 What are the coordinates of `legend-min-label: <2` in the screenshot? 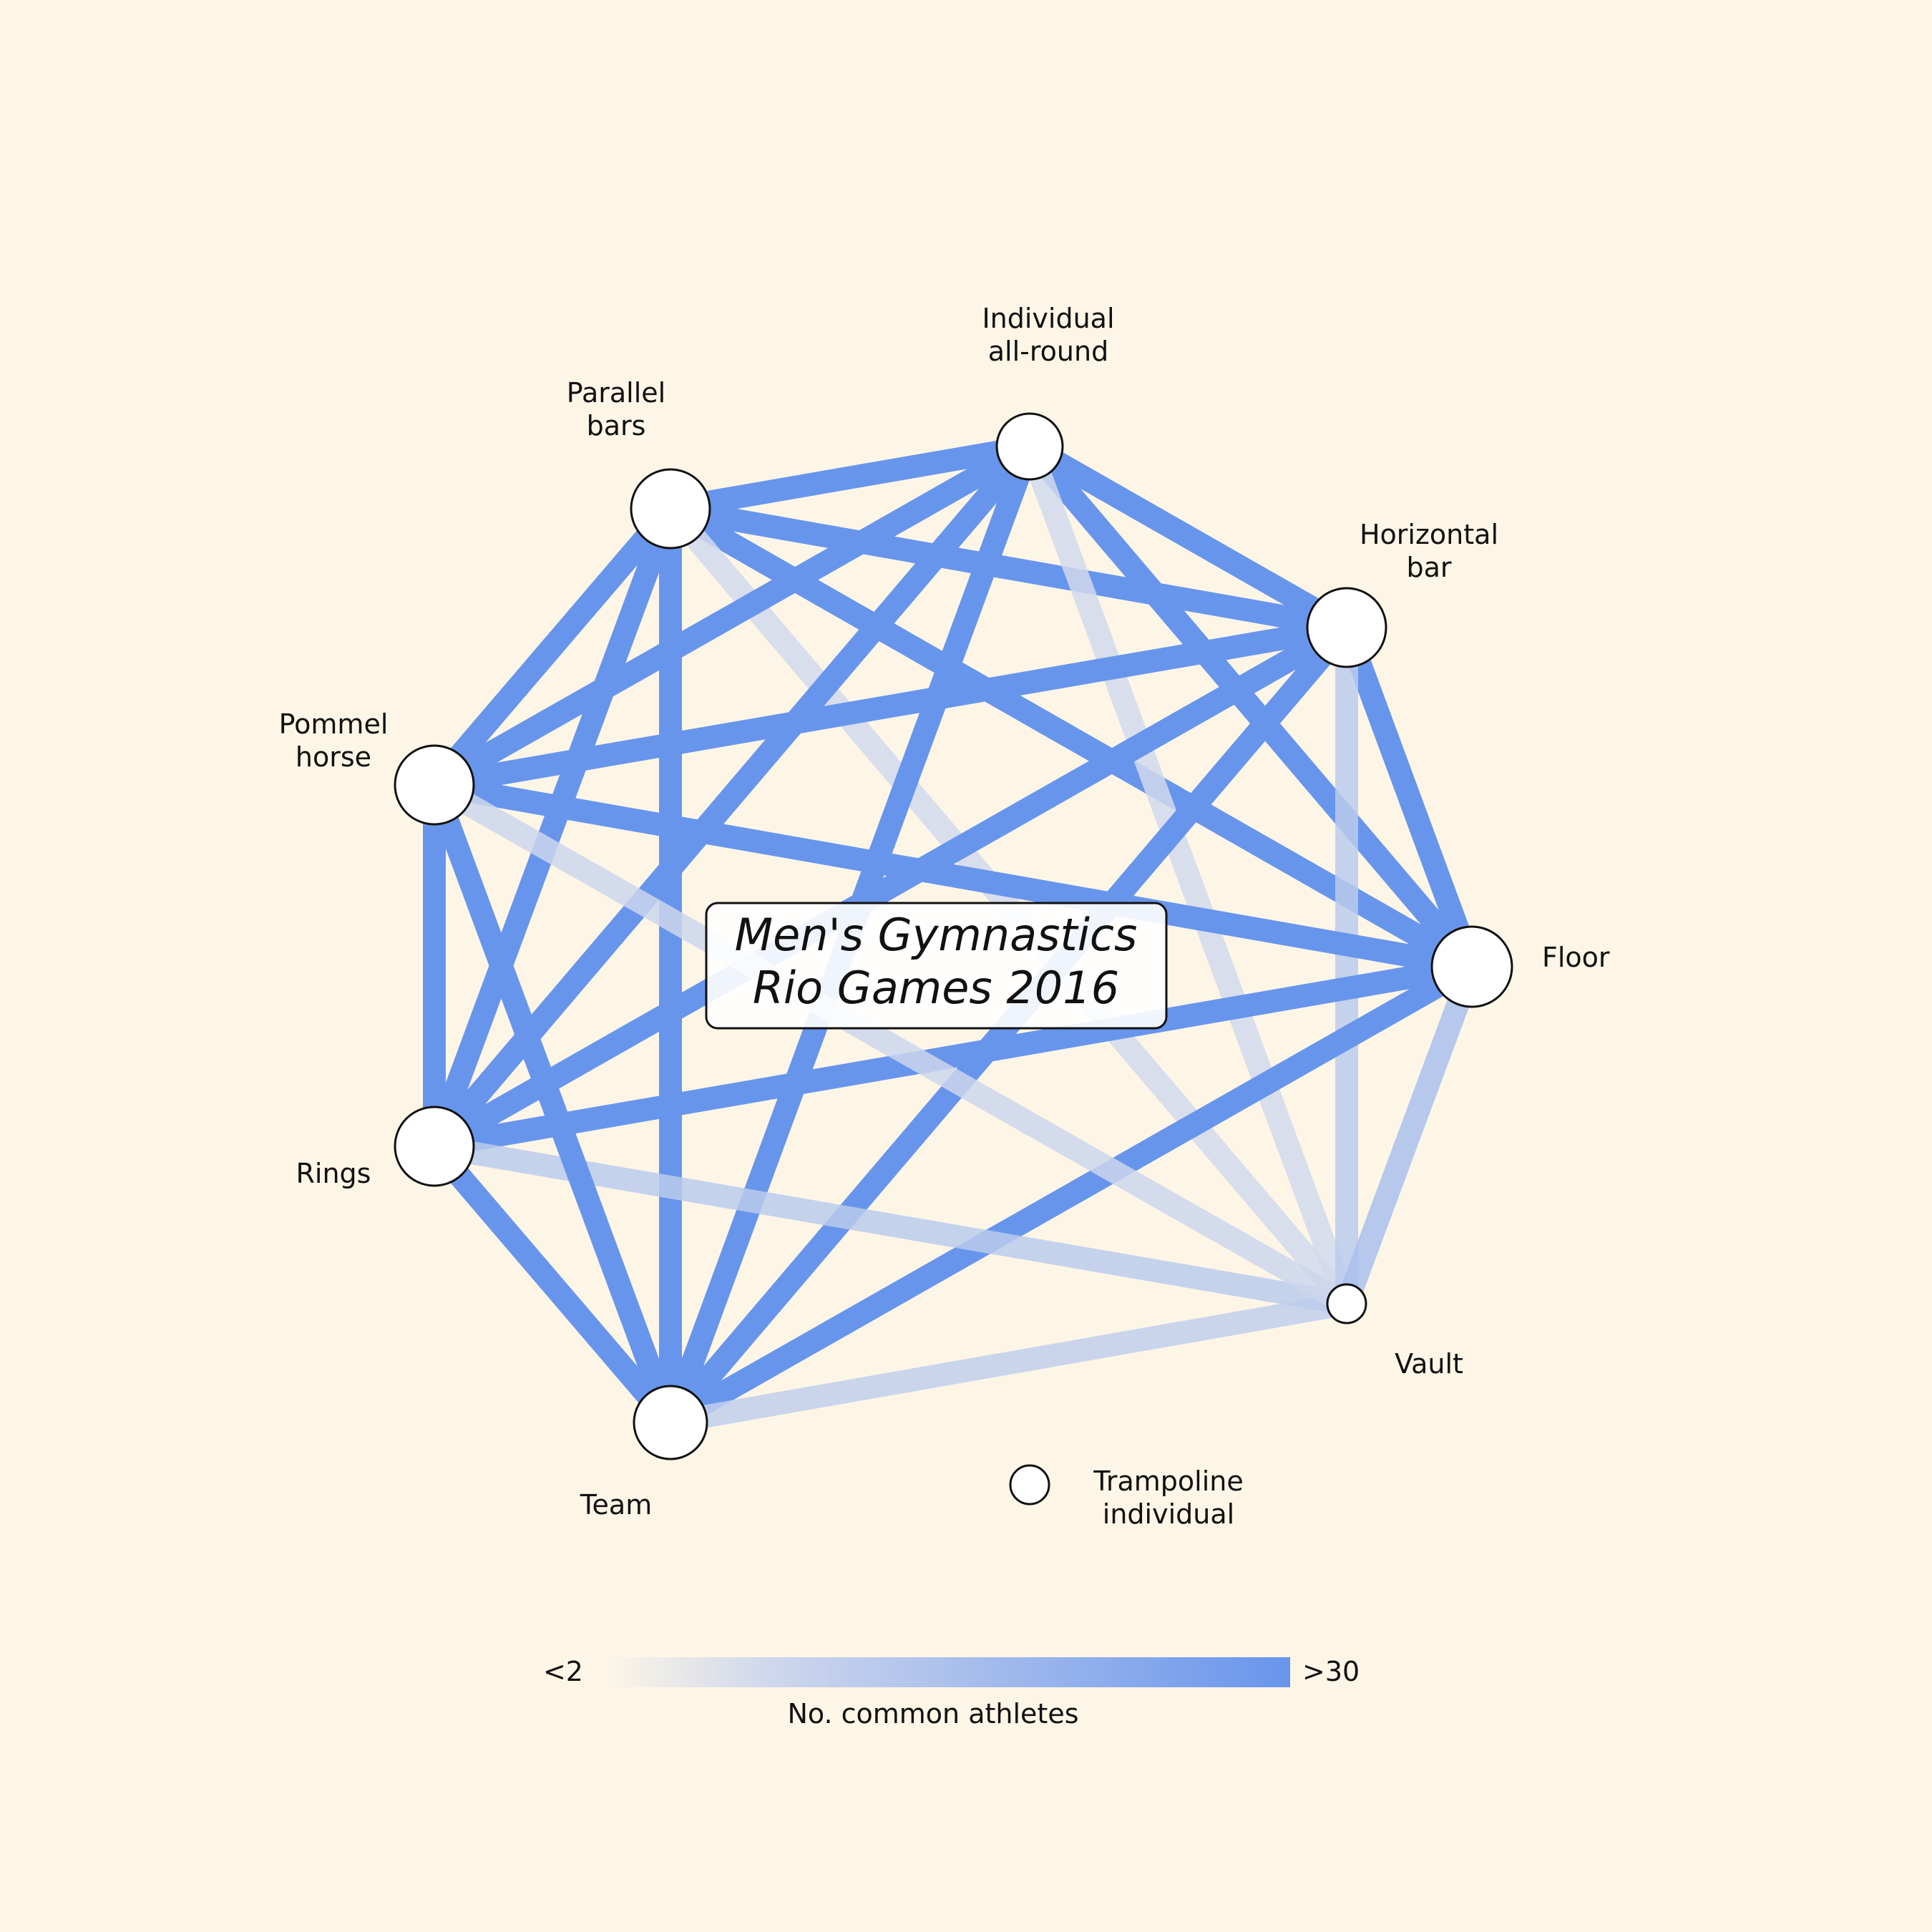 It's located at (563, 1671).